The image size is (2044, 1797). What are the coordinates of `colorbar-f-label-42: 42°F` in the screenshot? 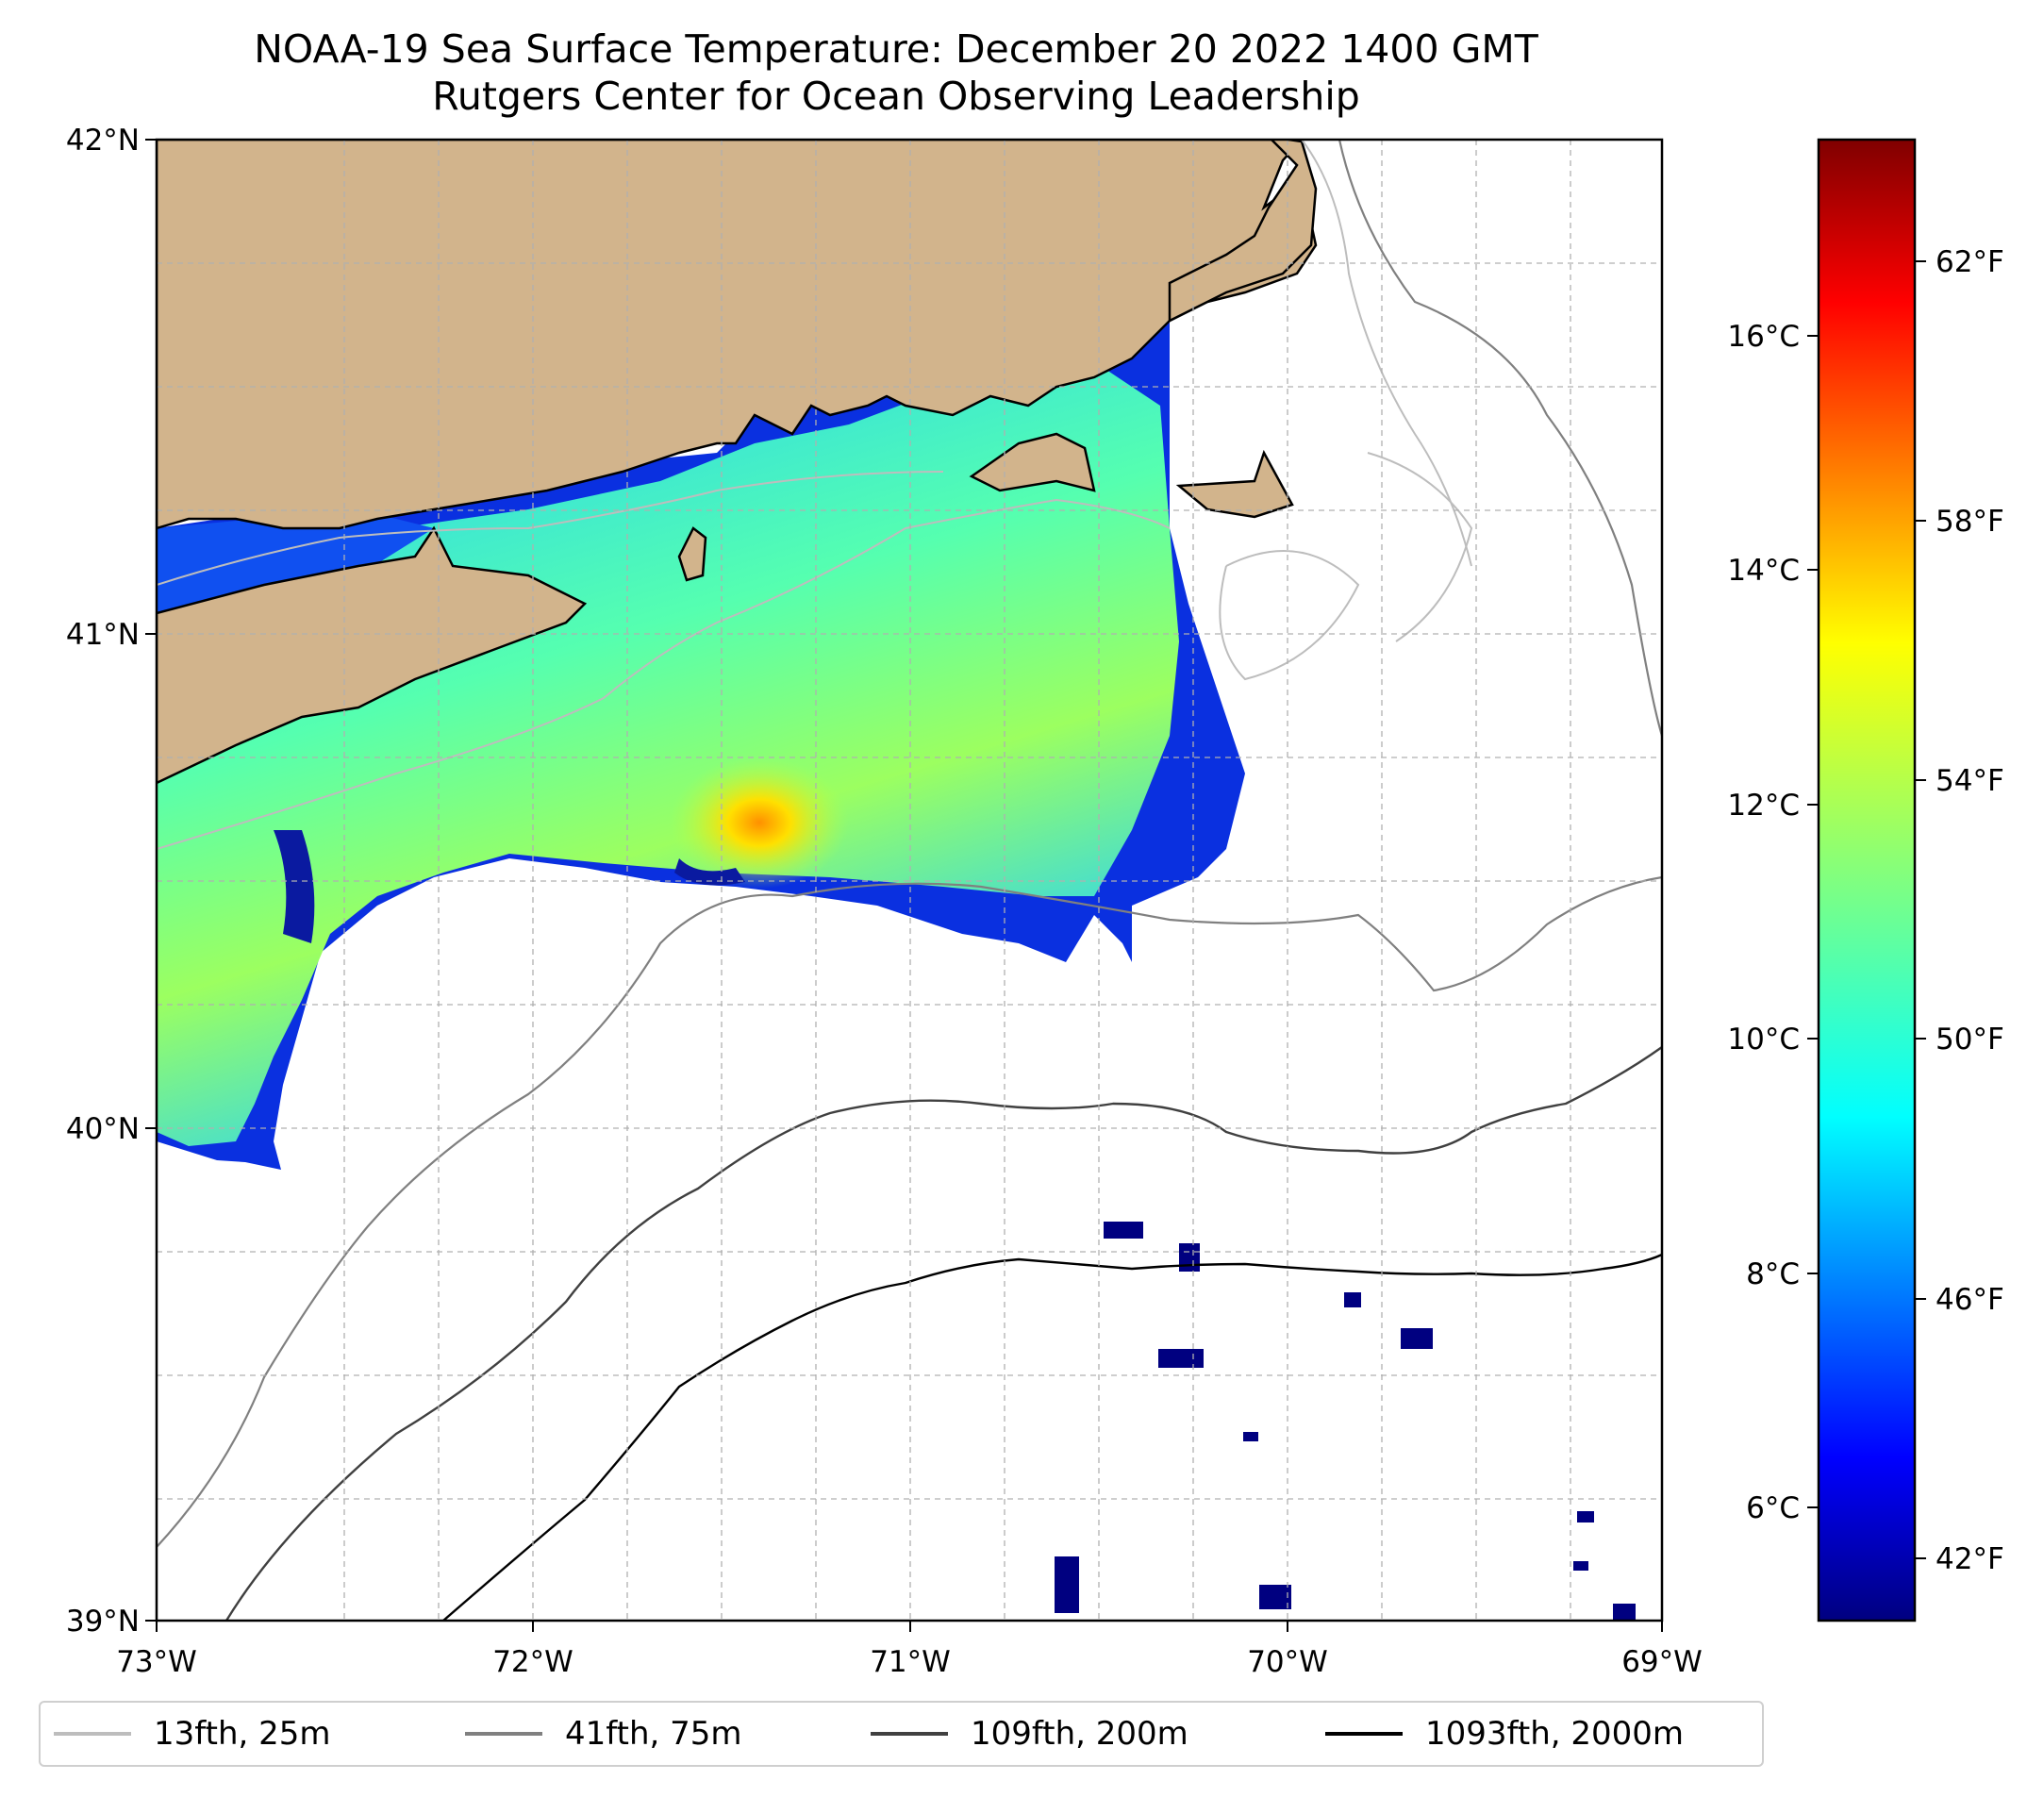 It's located at (1970, 1559).